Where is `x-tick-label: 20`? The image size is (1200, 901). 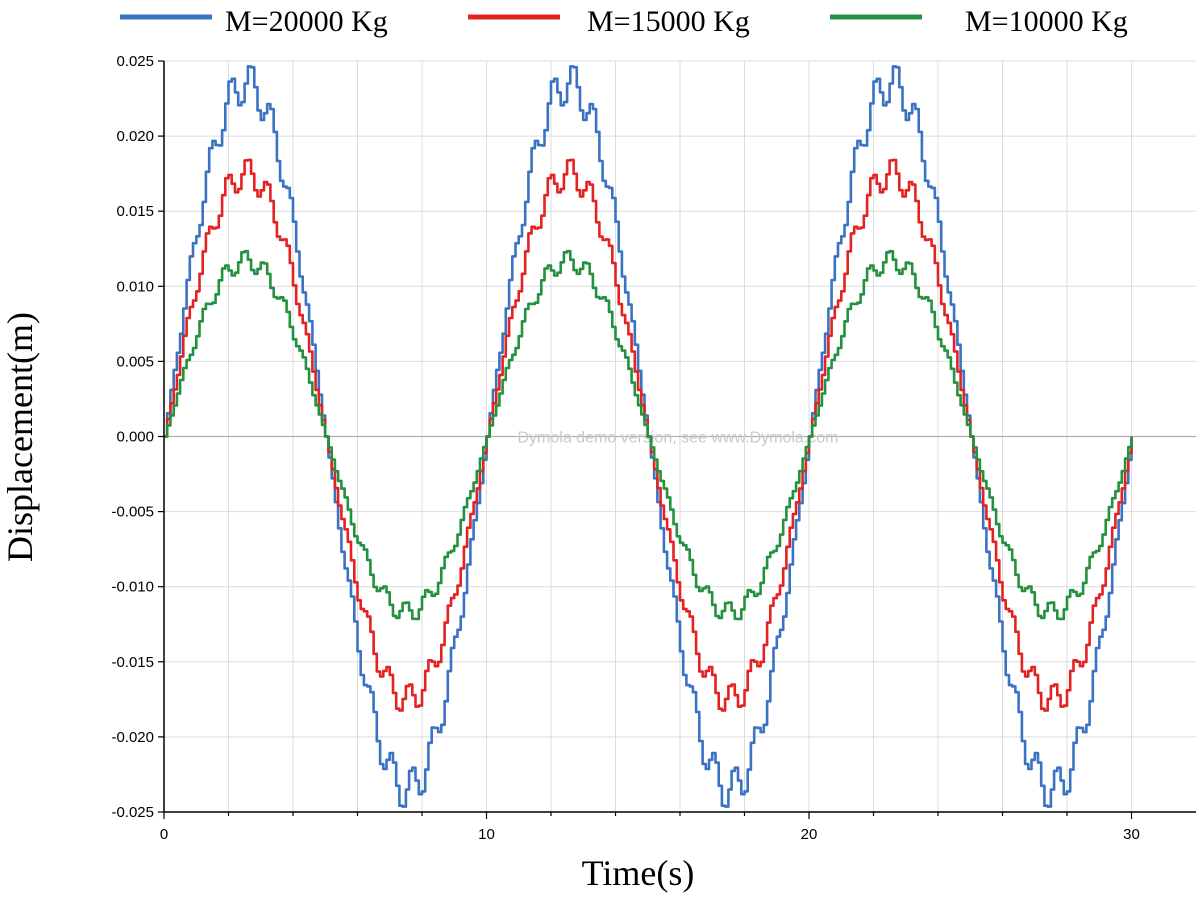 x-tick-label: 20 is located at coordinates (809, 834).